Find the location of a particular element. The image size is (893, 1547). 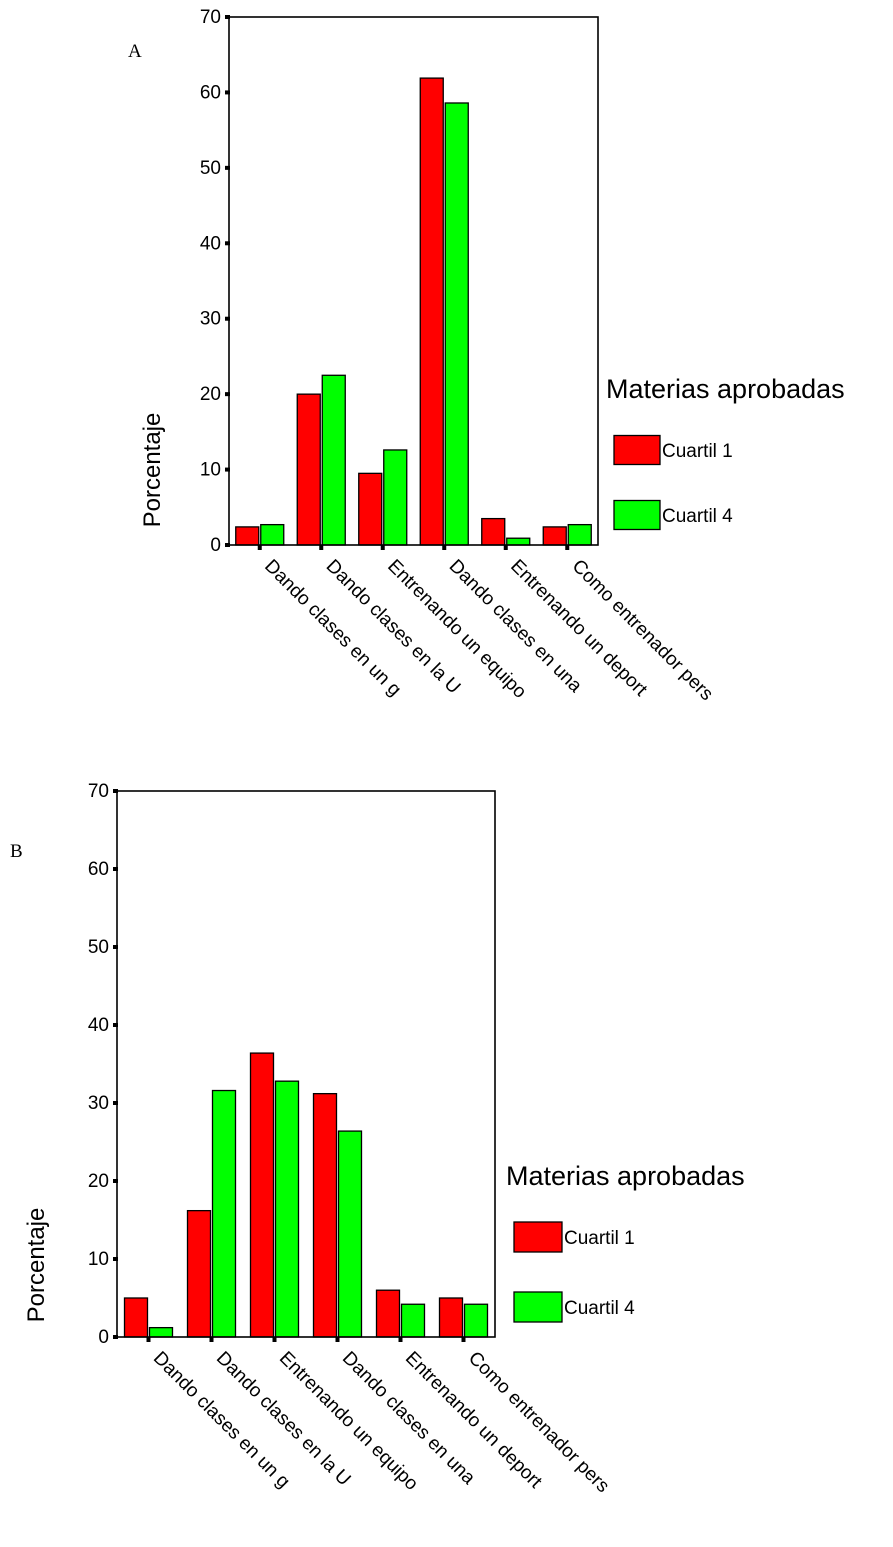

panel-label: A is located at coordinates (135, 51).